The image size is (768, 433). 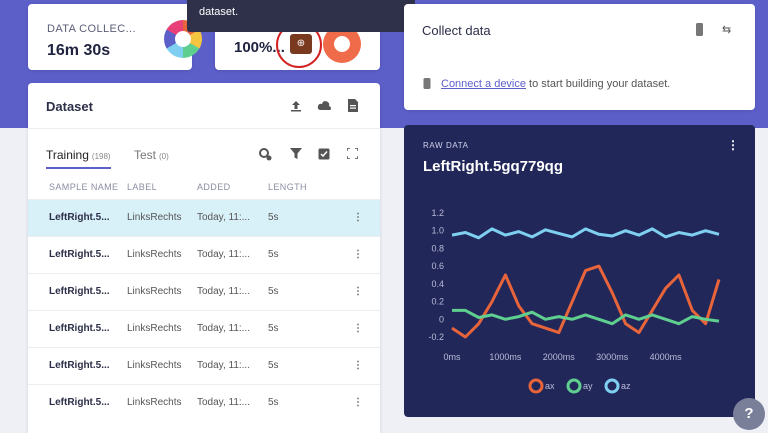 I want to click on x-tick-label: 1000ms, so click(x=505, y=357).